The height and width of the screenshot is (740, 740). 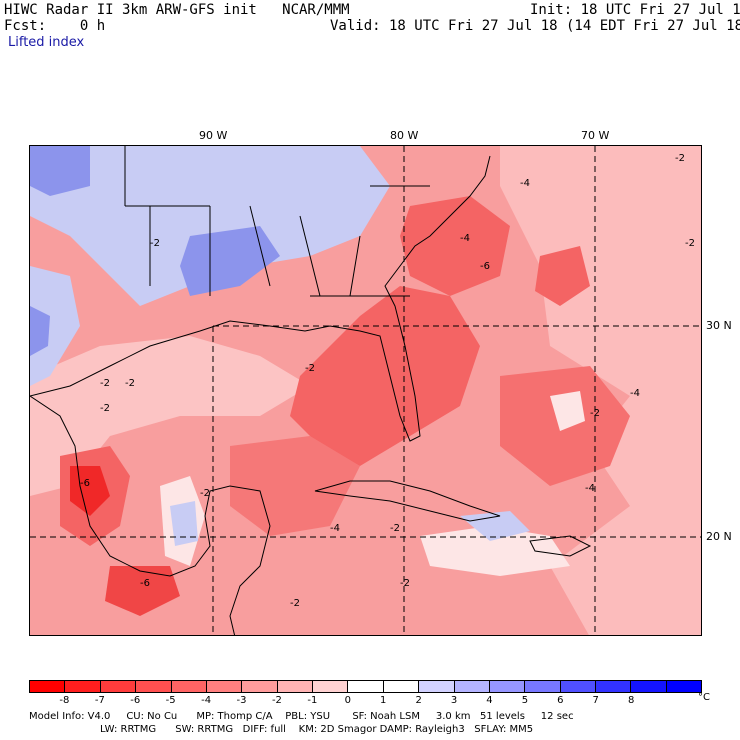 I want to click on colorbar-tick-label: -6, so click(x=135, y=700).